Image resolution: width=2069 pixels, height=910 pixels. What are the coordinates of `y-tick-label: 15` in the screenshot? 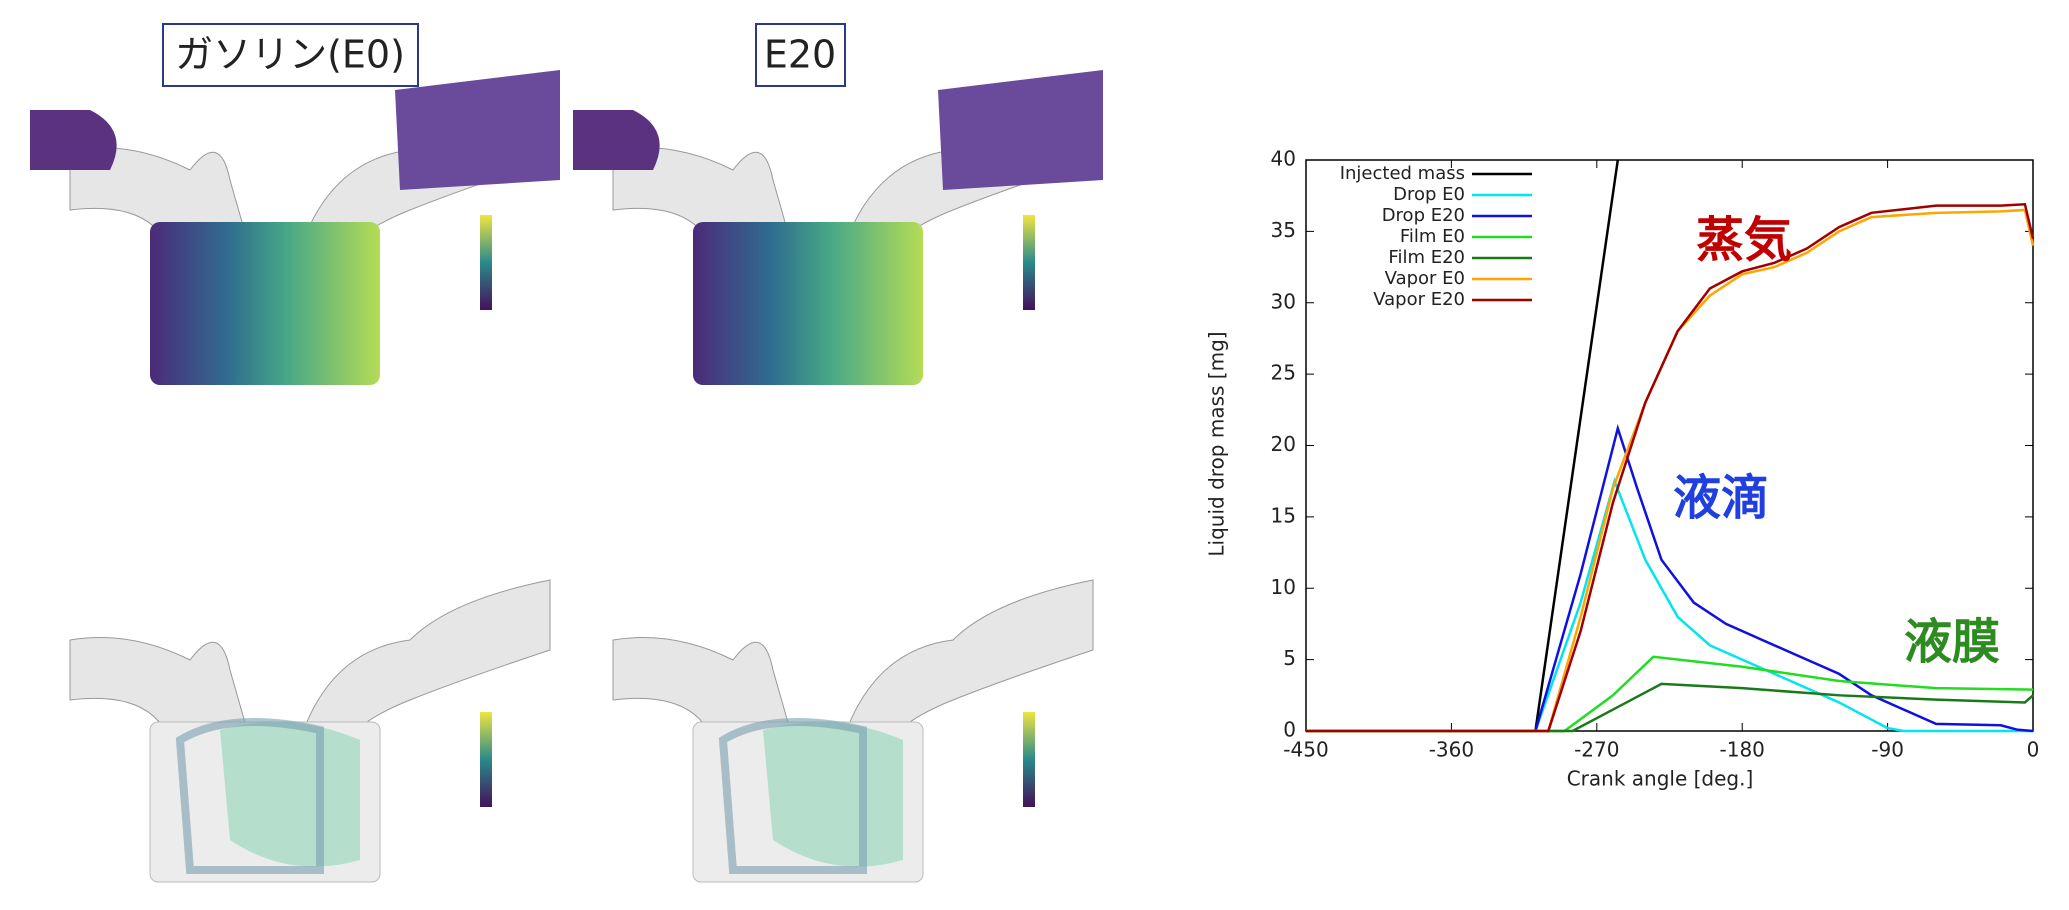 It's located at (1283, 515).